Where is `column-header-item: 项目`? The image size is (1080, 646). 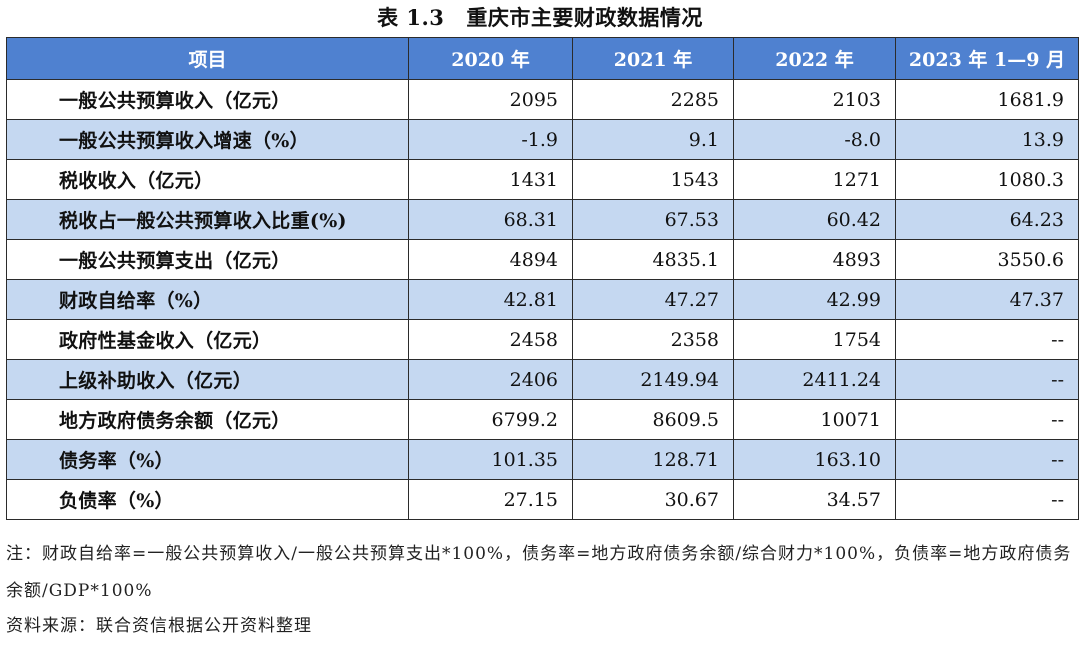
column-header-item: 项目 is located at coordinates (207, 58).